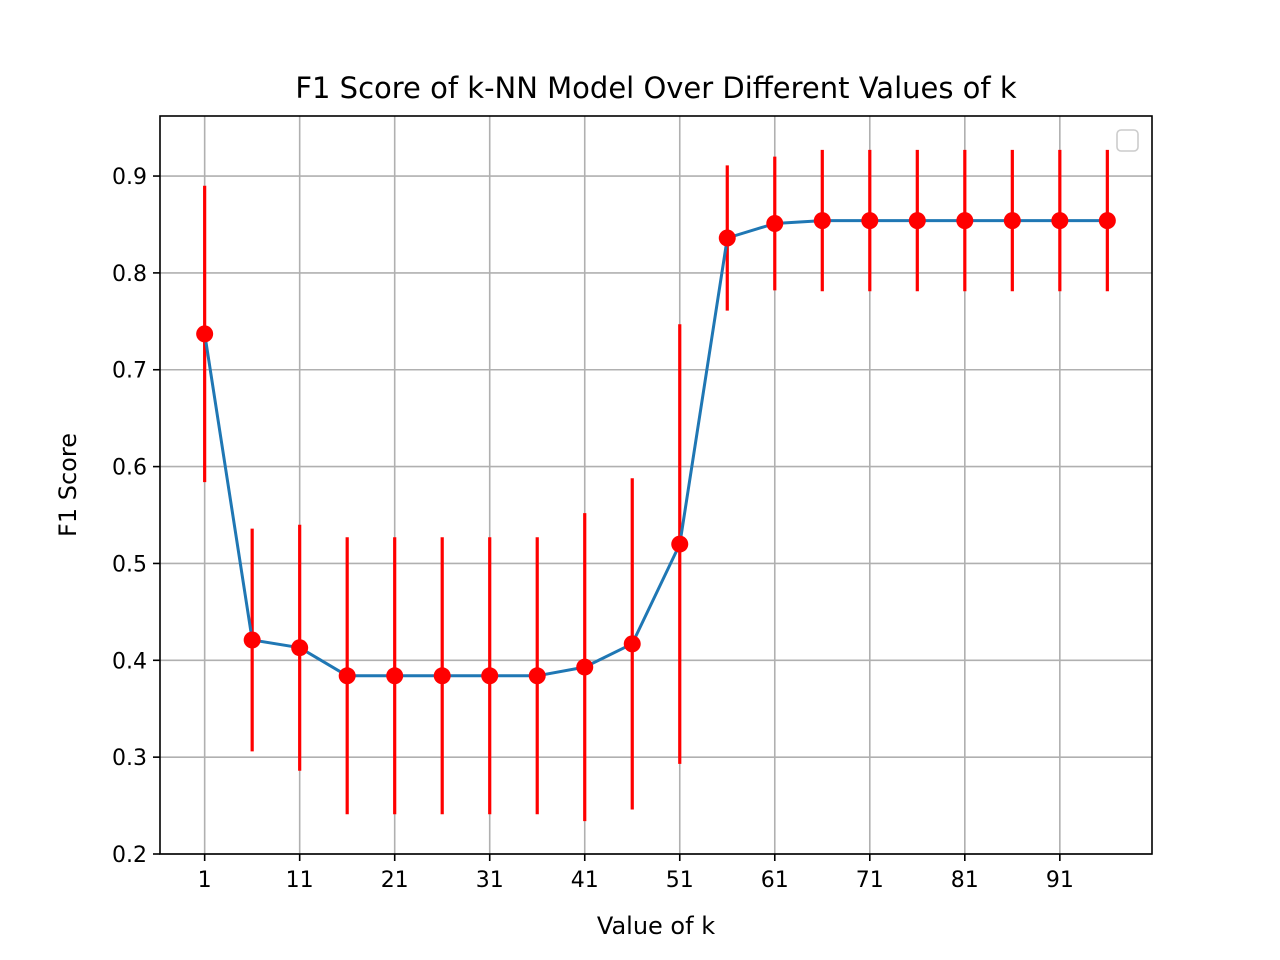 The width and height of the screenshot is (1280, 960). What do you see at coordinates (129, 758) in the screenshot?
I see `y-tick-label: 0.3` at bounding box center [129, 758].